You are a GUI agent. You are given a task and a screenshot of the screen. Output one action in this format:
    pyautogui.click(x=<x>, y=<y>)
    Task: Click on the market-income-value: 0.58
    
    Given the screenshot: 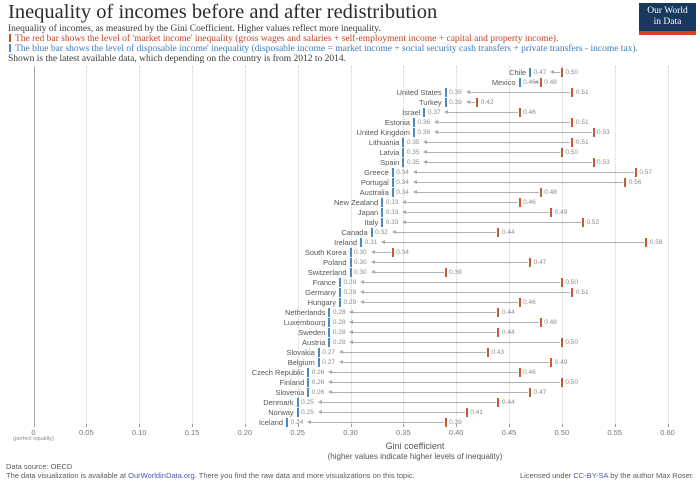 What is the action you would take?
    pyautogui.click(x=656, y=242)
    